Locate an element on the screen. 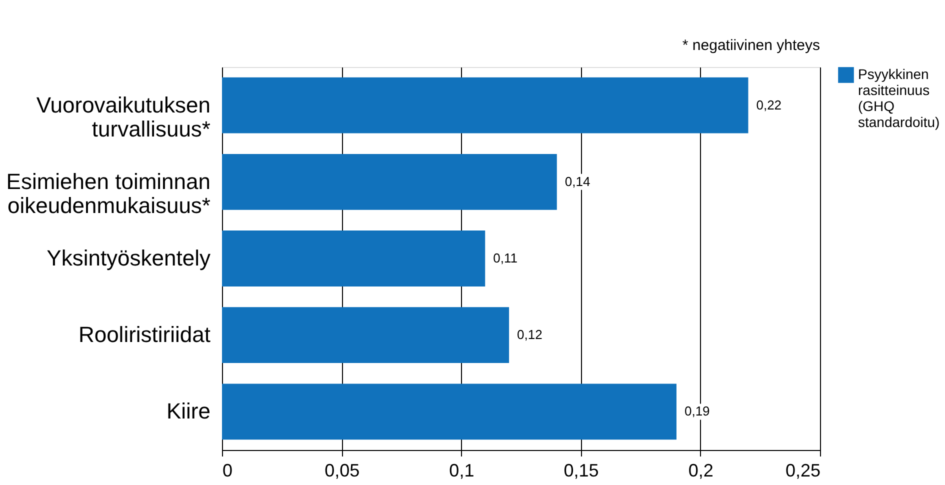 Image resolution: width=945 pixels, height=485 pixels. legend-label: Psyykkinen rasitteinuus (GHQ standardoitu) is located at coordinates (899, 98).